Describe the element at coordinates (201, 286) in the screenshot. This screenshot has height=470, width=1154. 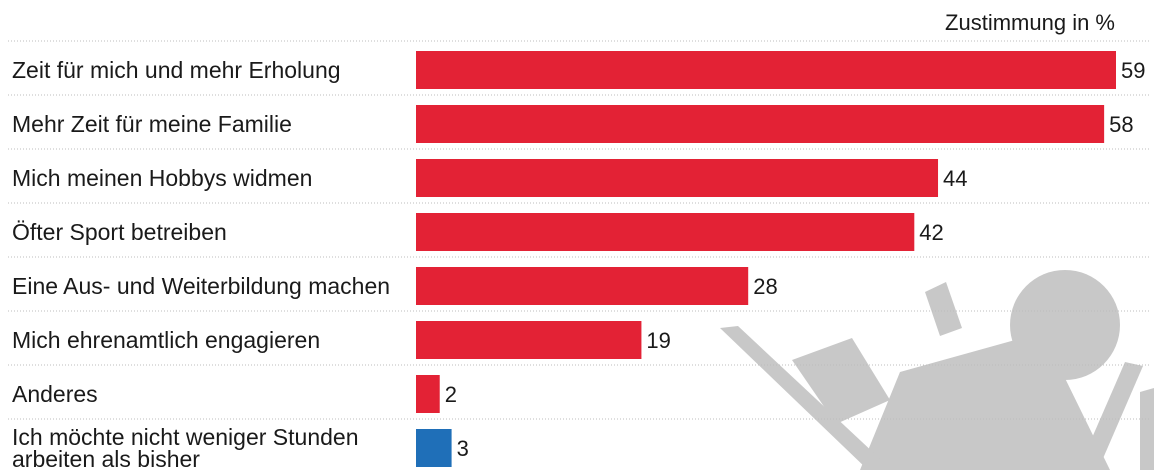
I see `category-label: Eine Aus- und Weiterbildung machen` at that location.